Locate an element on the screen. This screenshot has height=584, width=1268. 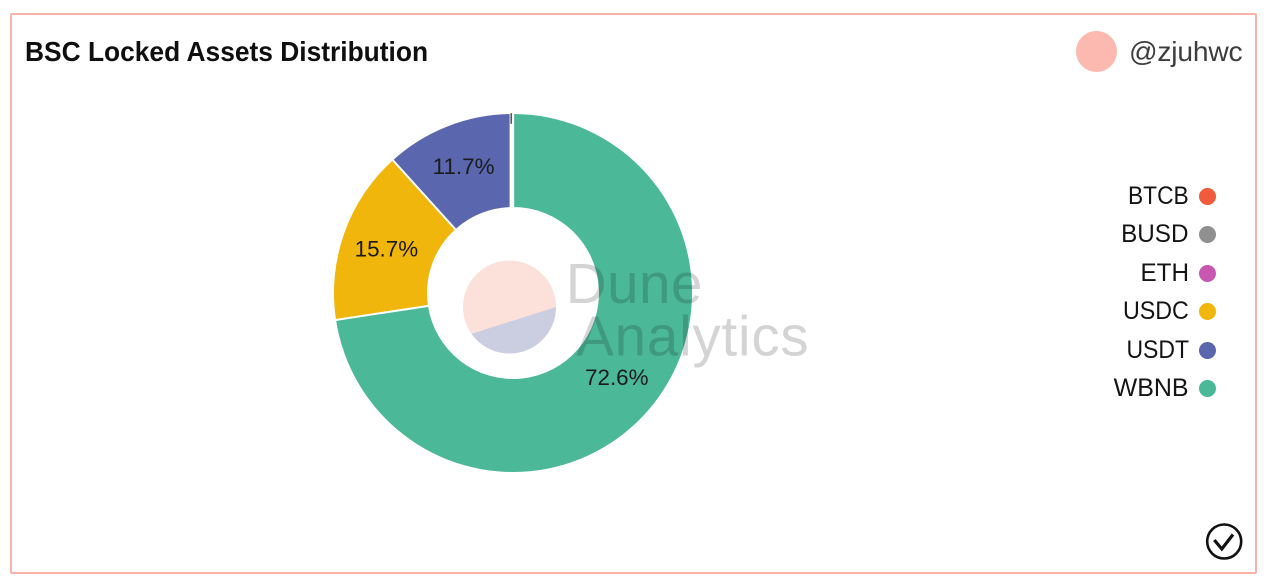
svg-text: 15.7% is located at coordinates (387, 248).